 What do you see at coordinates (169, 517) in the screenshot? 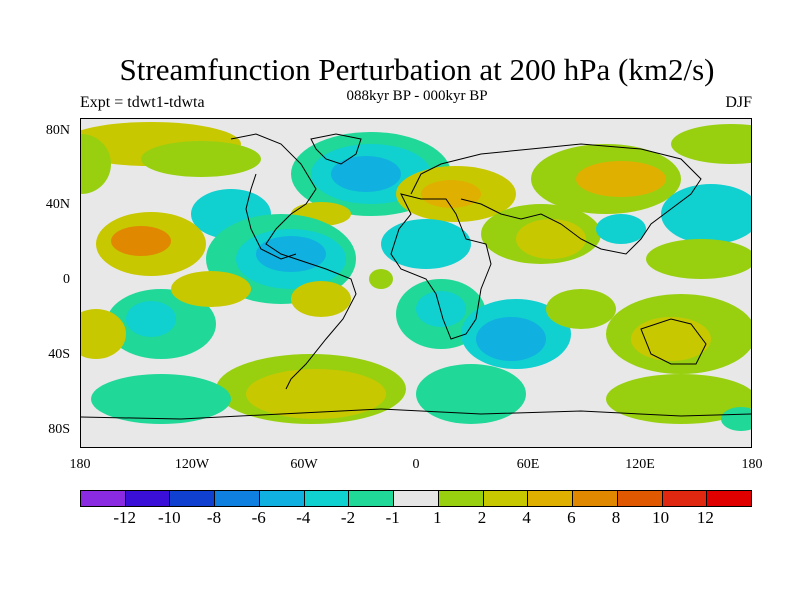
I see `colorbar-label: -10` at bounding box center [169, 517].